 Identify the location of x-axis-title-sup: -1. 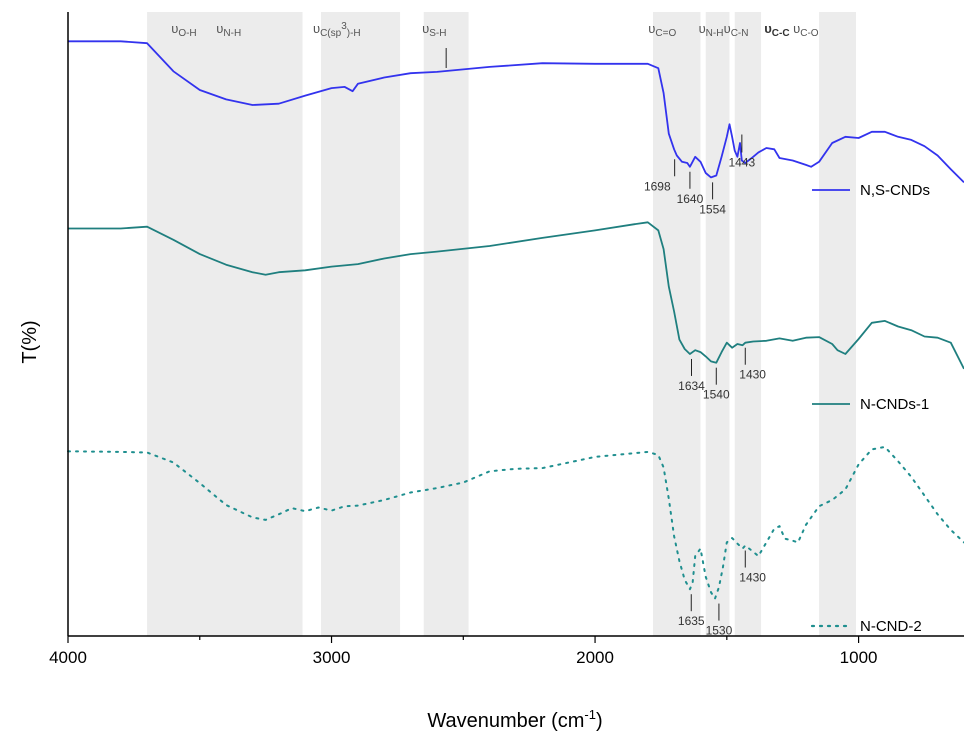
(590, 714).